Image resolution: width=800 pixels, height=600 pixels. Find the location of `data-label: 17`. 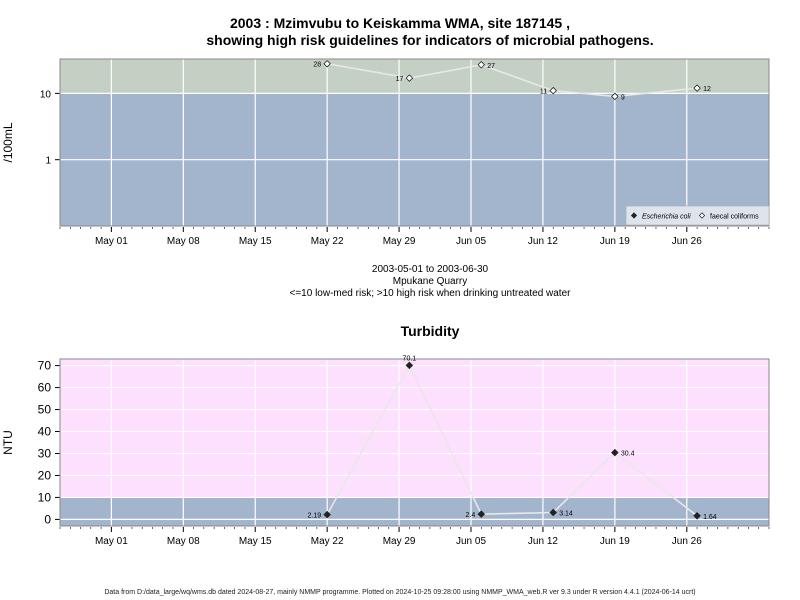

data-label: 17 is located at coordinates (400, 79).